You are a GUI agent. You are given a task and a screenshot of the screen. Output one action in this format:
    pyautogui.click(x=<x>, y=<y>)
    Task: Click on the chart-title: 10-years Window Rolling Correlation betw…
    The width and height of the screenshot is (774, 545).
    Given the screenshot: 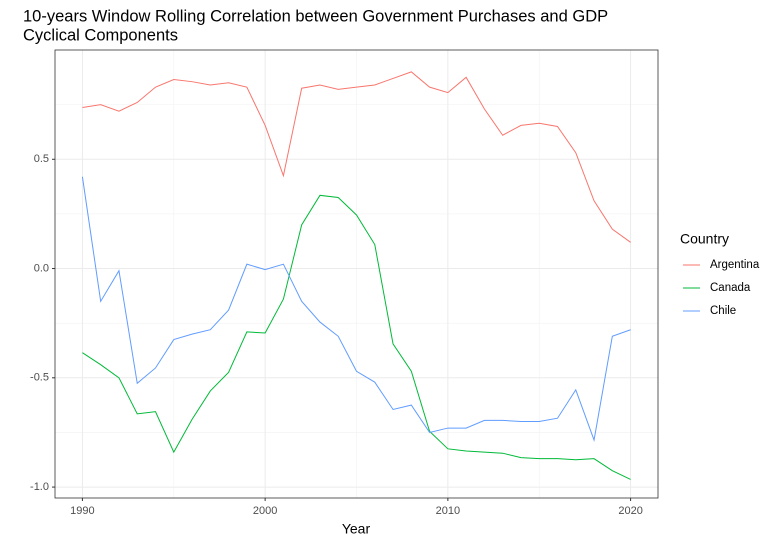 What is the action you would take?
    pyautogui.click(x=315, y=16)
    